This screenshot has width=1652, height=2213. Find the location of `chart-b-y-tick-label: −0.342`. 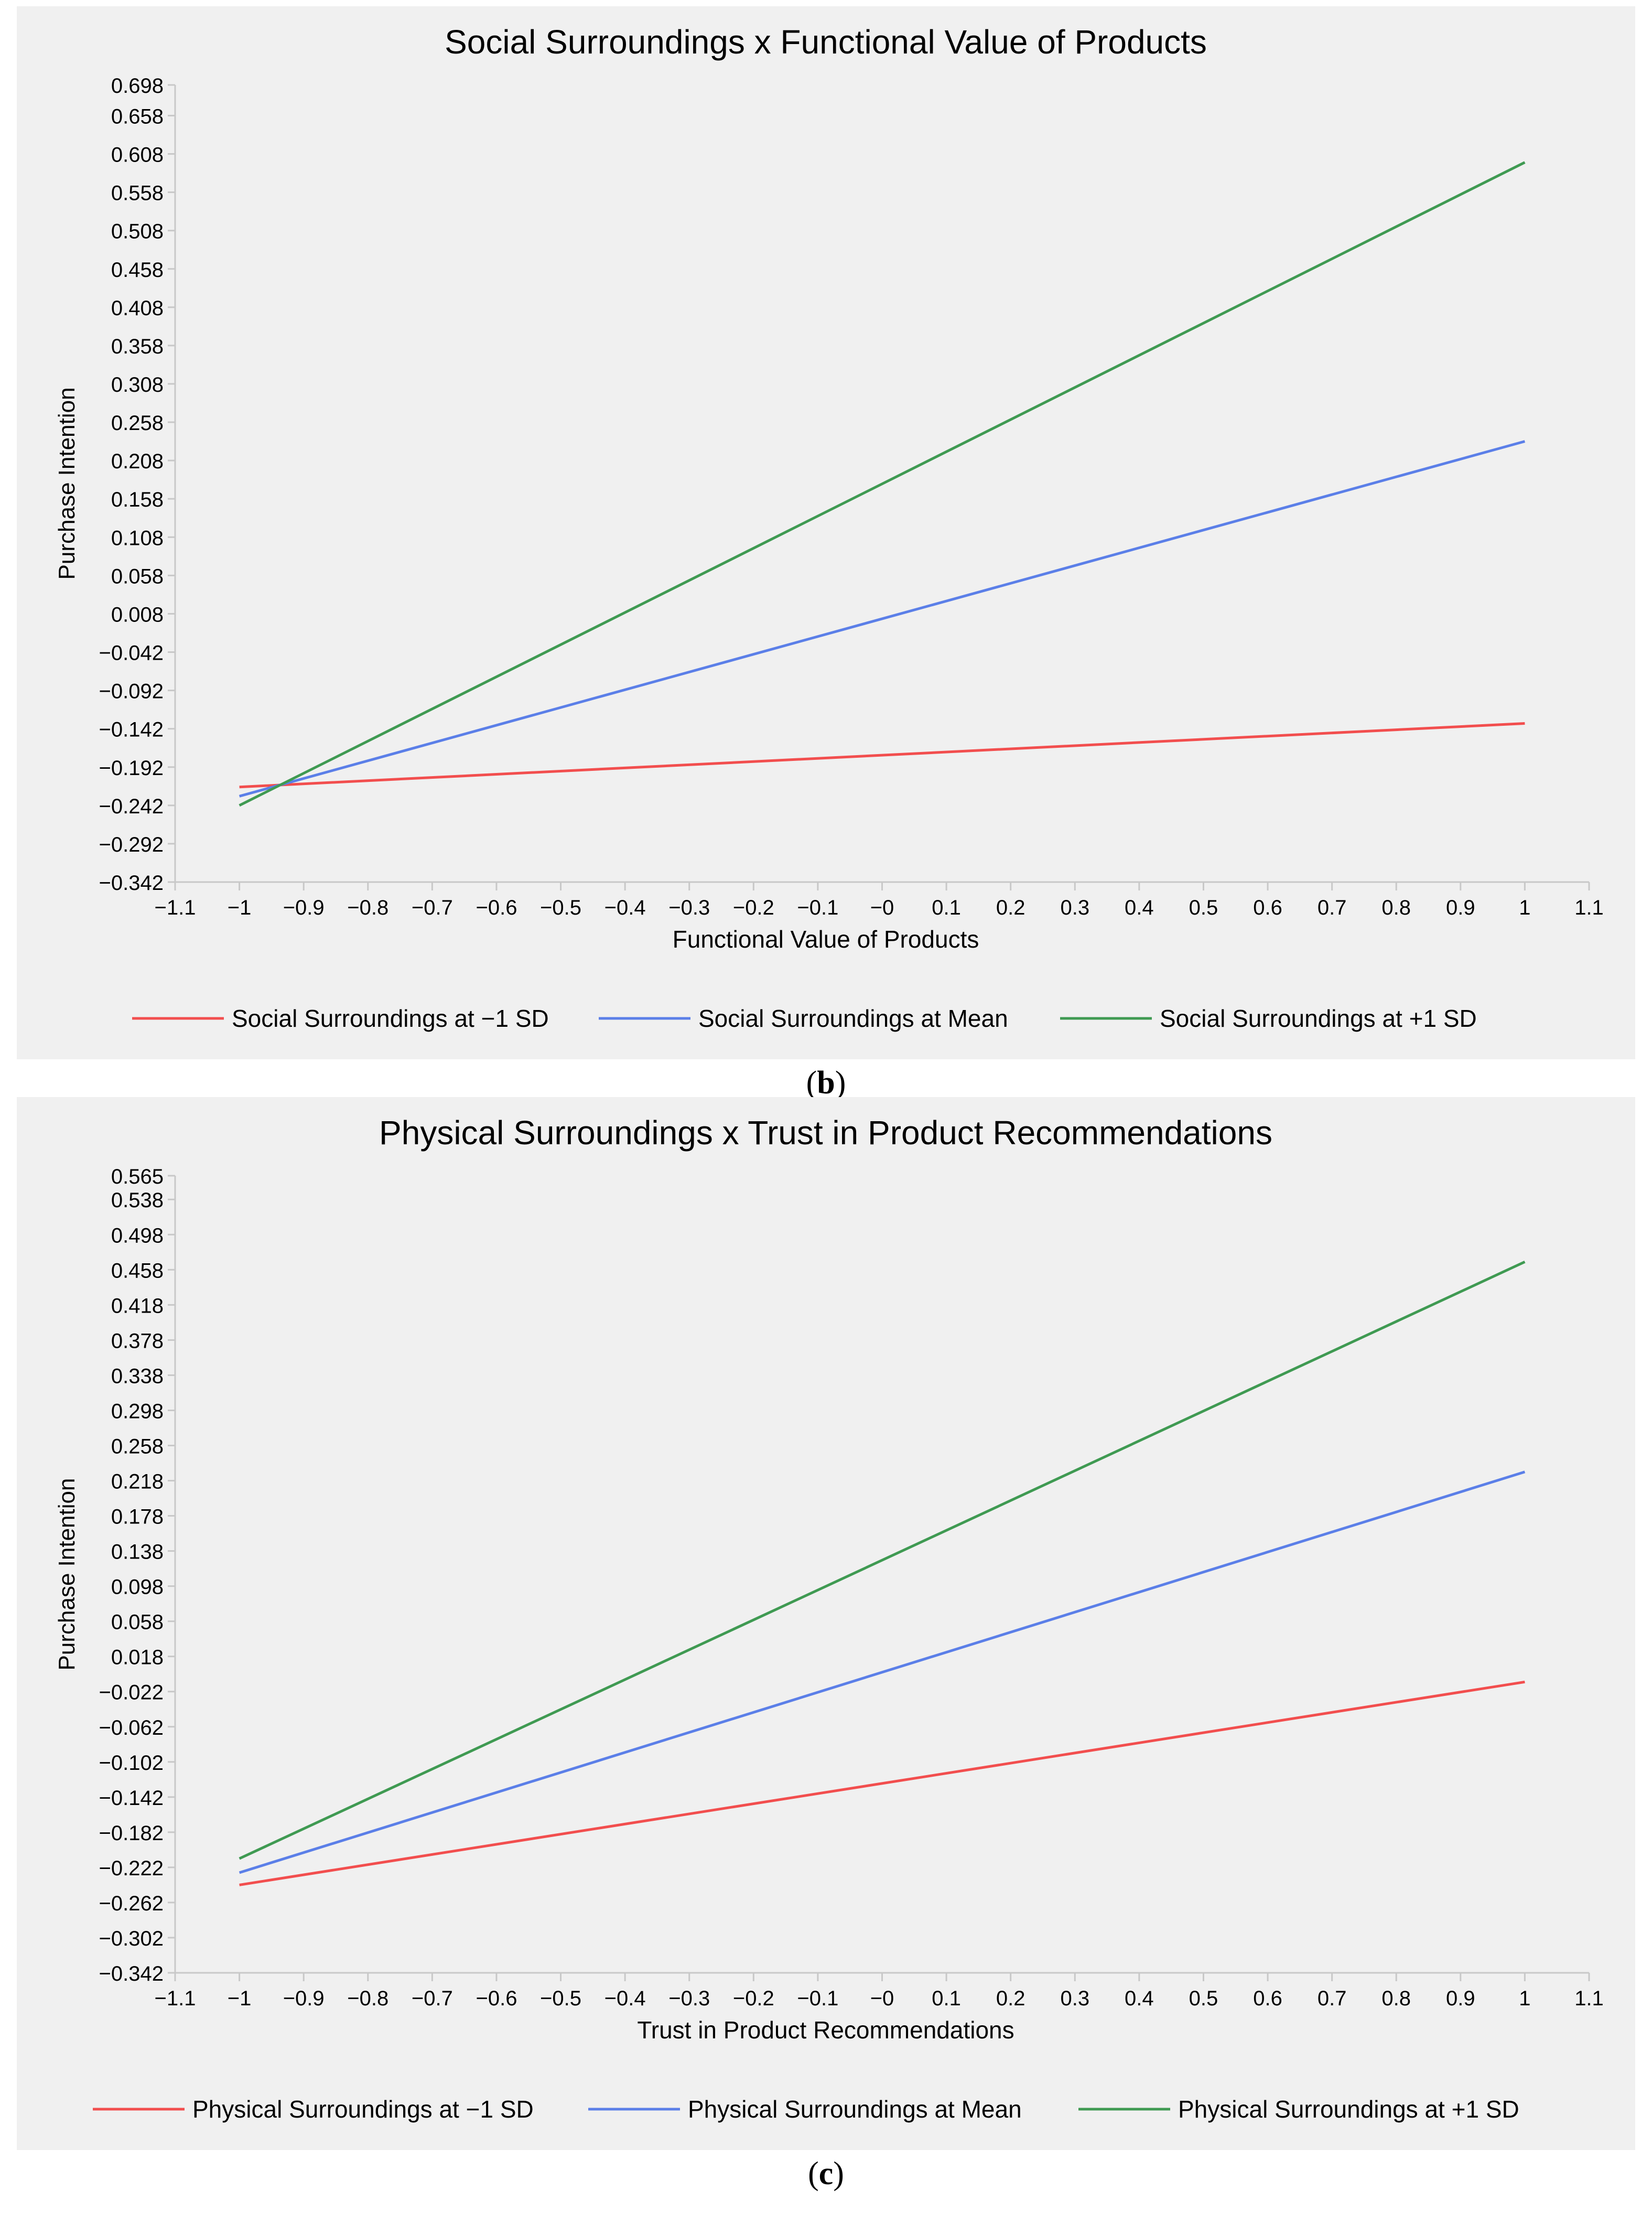

chart-b-y-tick-label: −0.342 is located at coordinates (131, 883).